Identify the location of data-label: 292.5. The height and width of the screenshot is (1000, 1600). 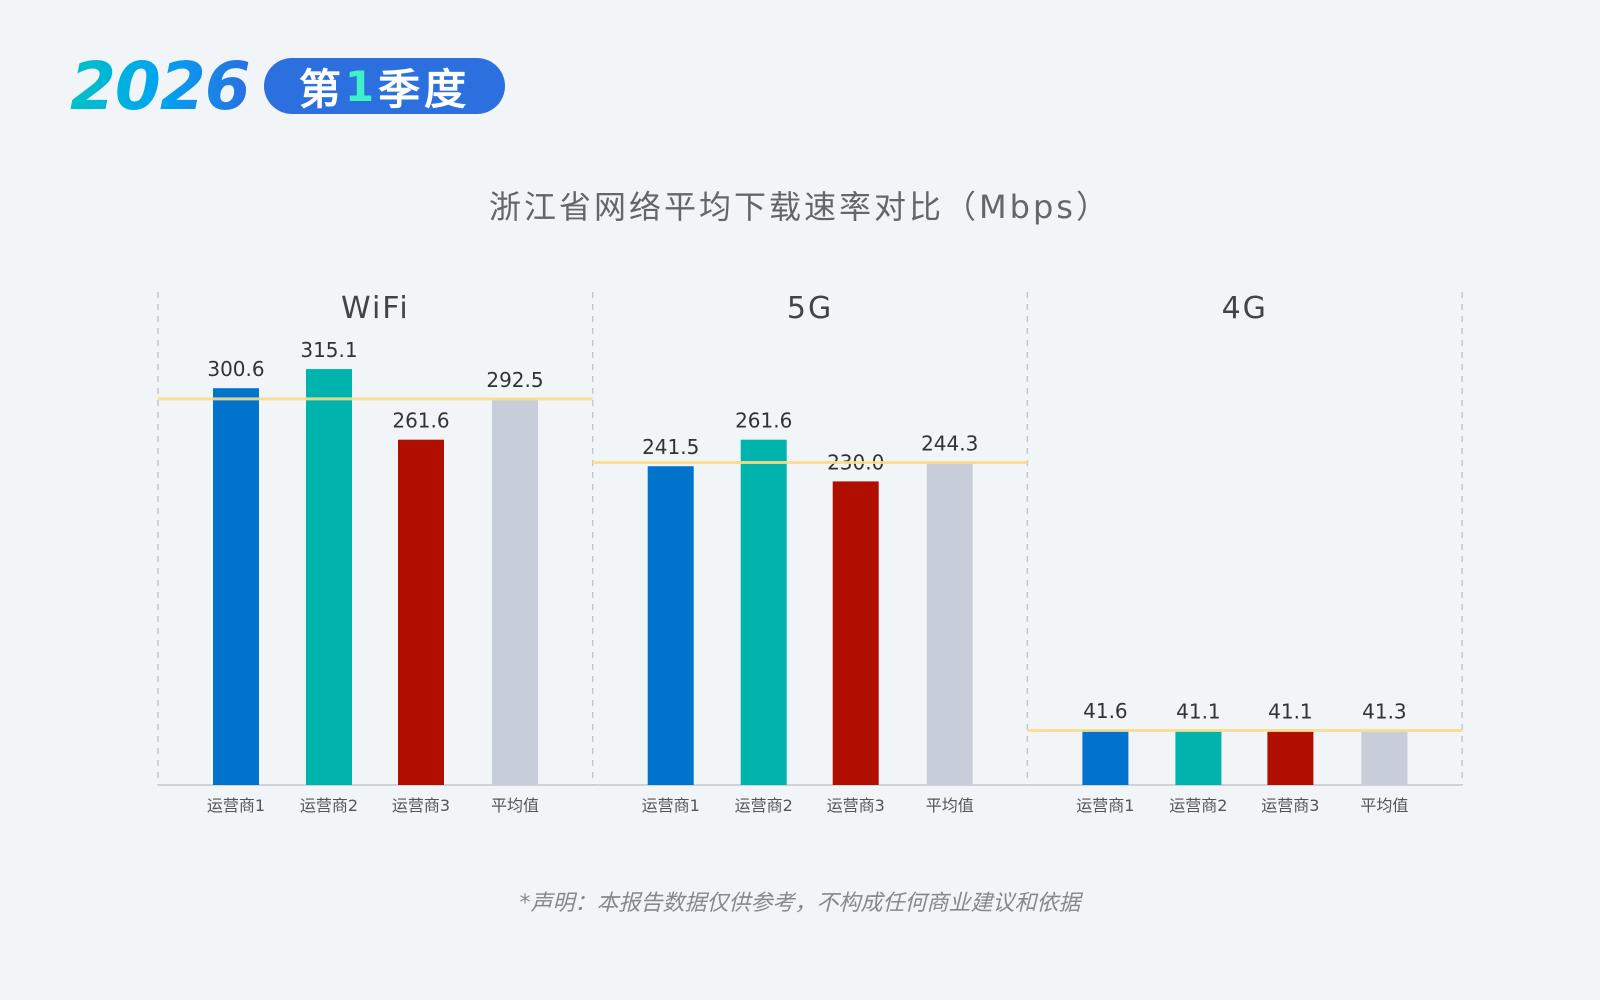
(514, 380).